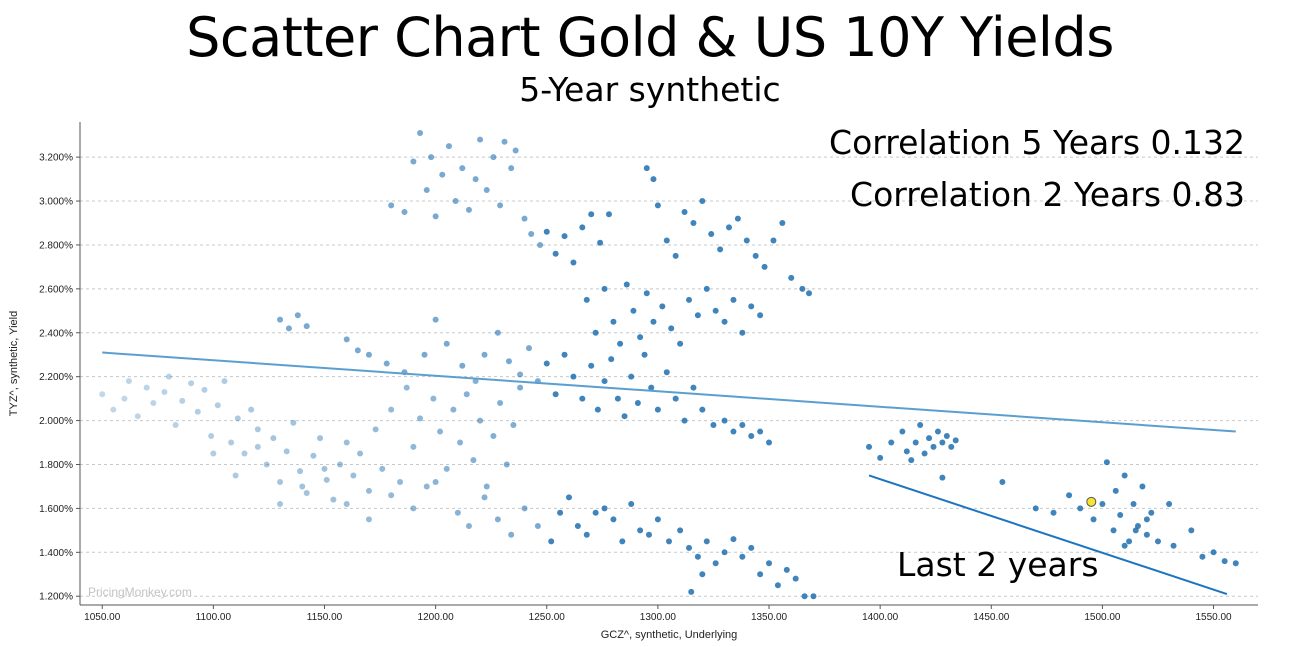  I want to click on y-tick-label: 2.400%, so click(56, 333).